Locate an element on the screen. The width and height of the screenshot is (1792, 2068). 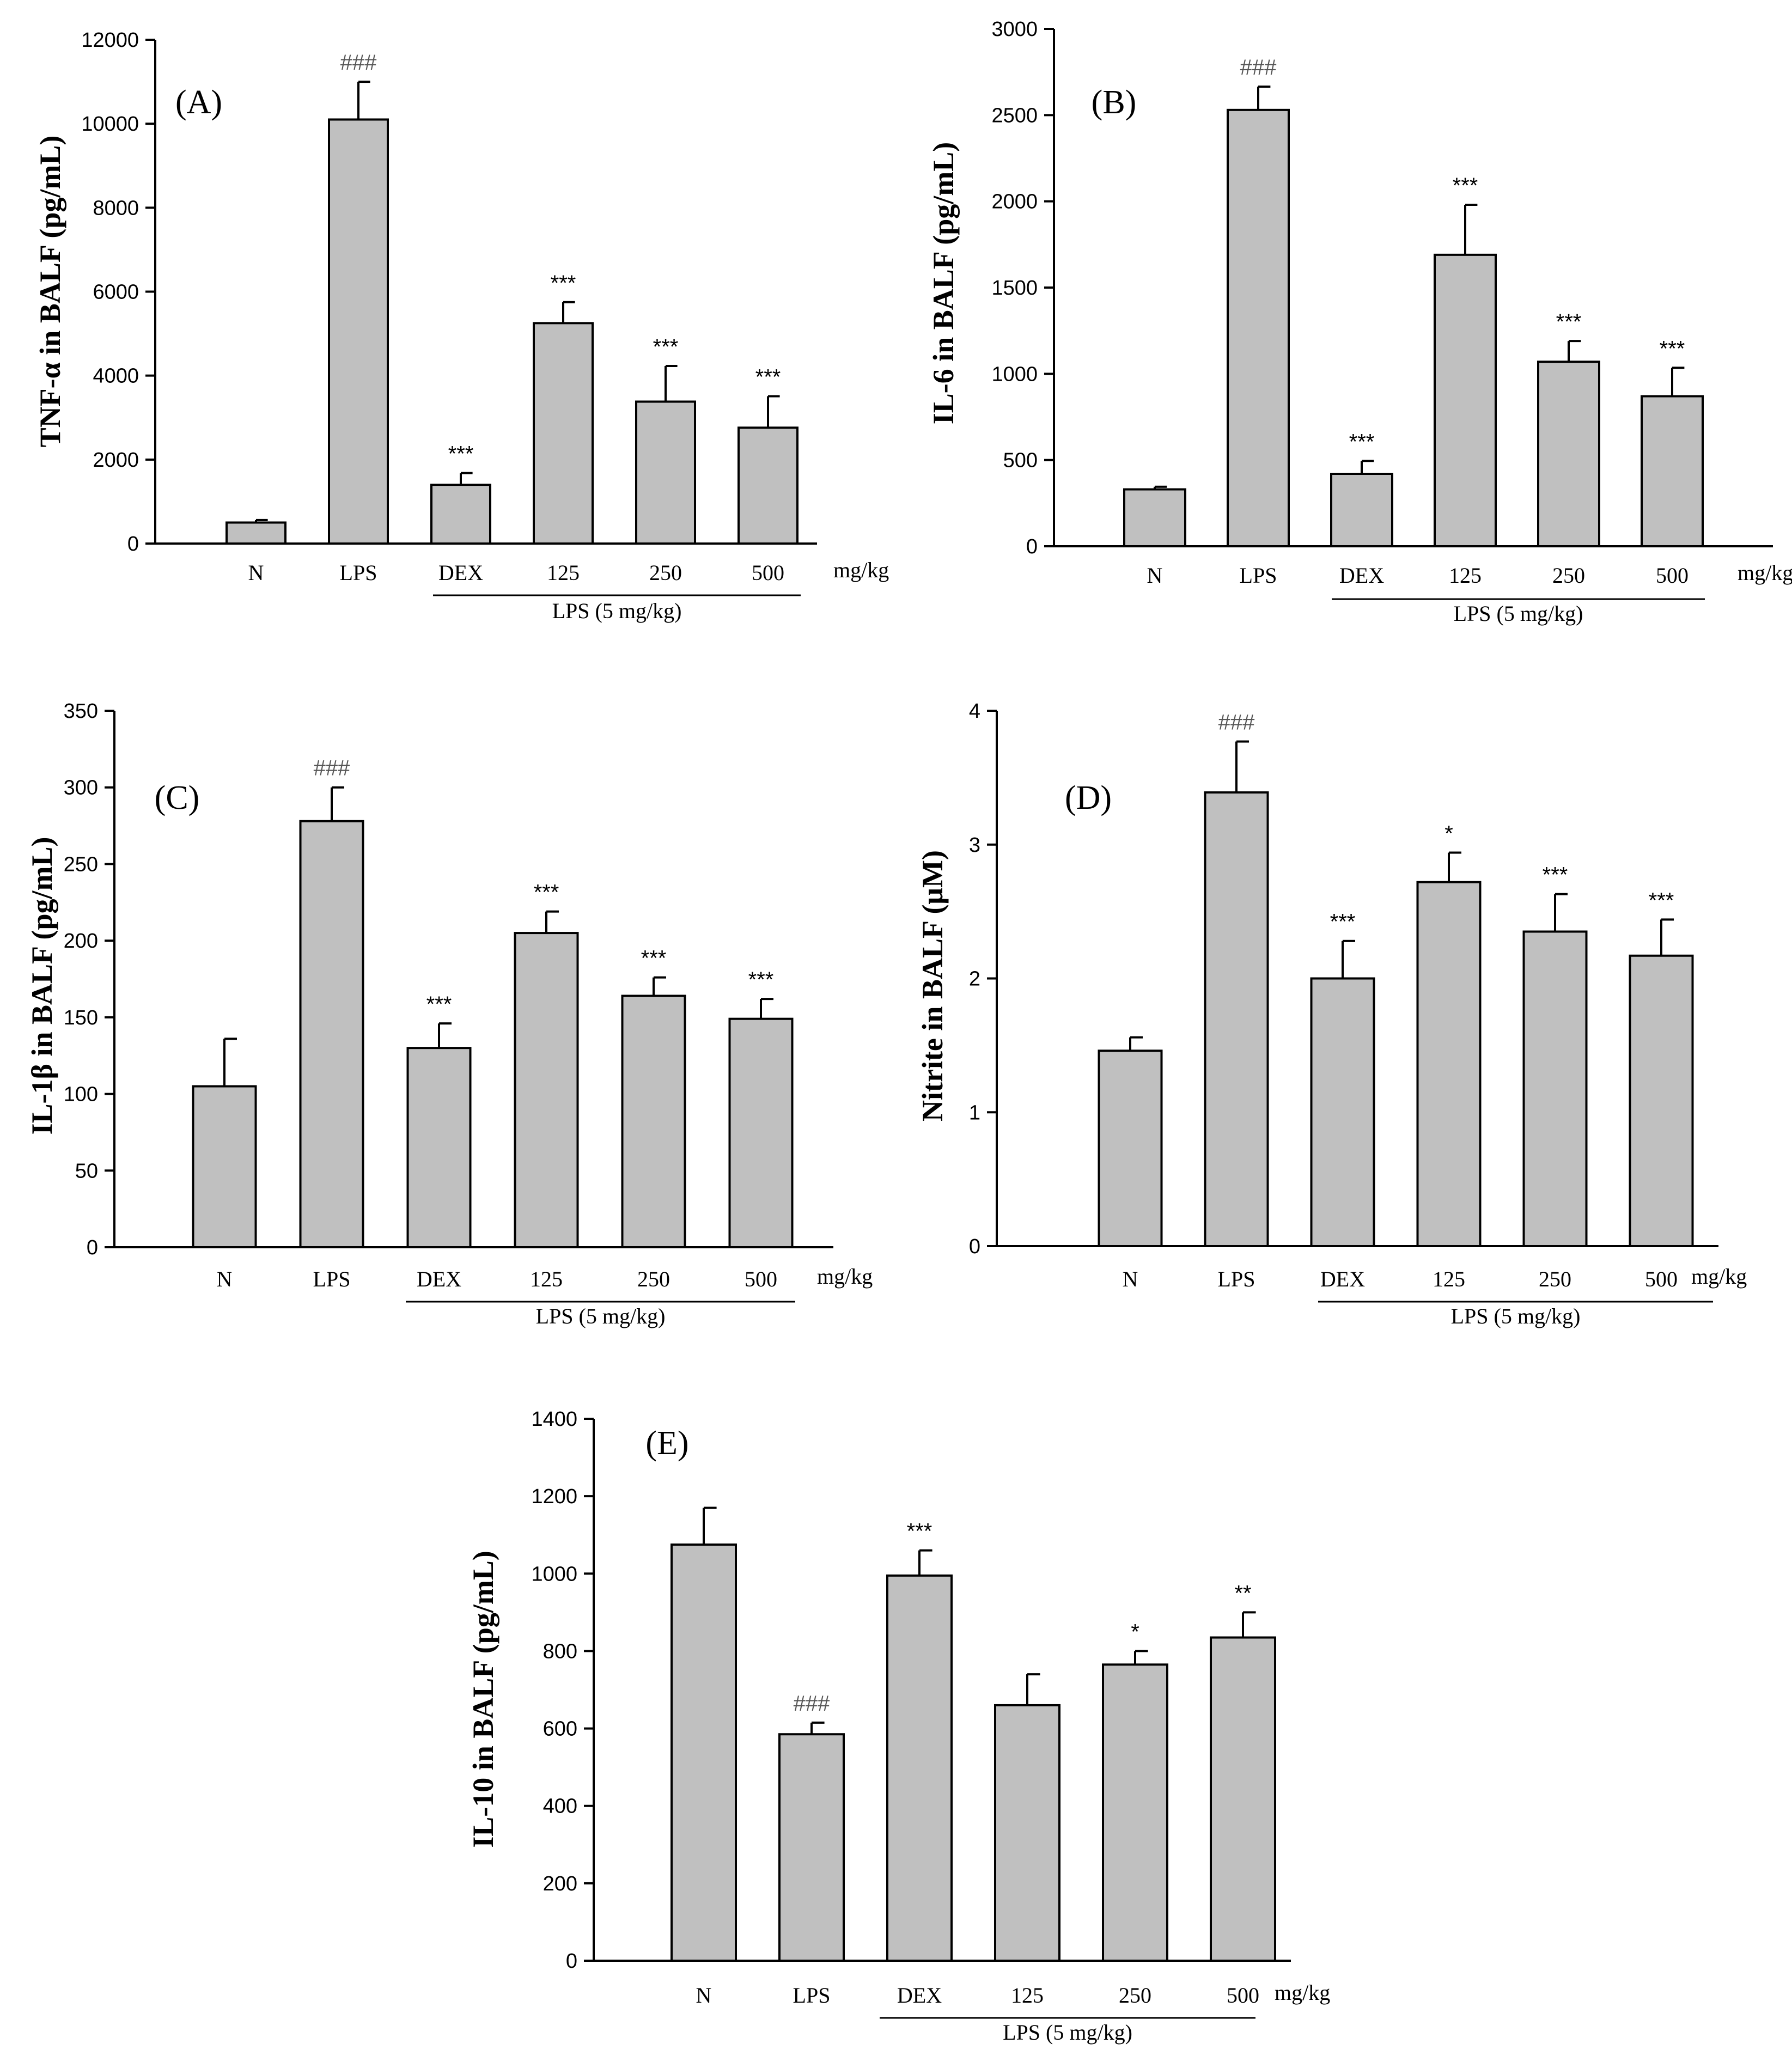
y-tick-label: 12000 is located at coordinates (110, 40).